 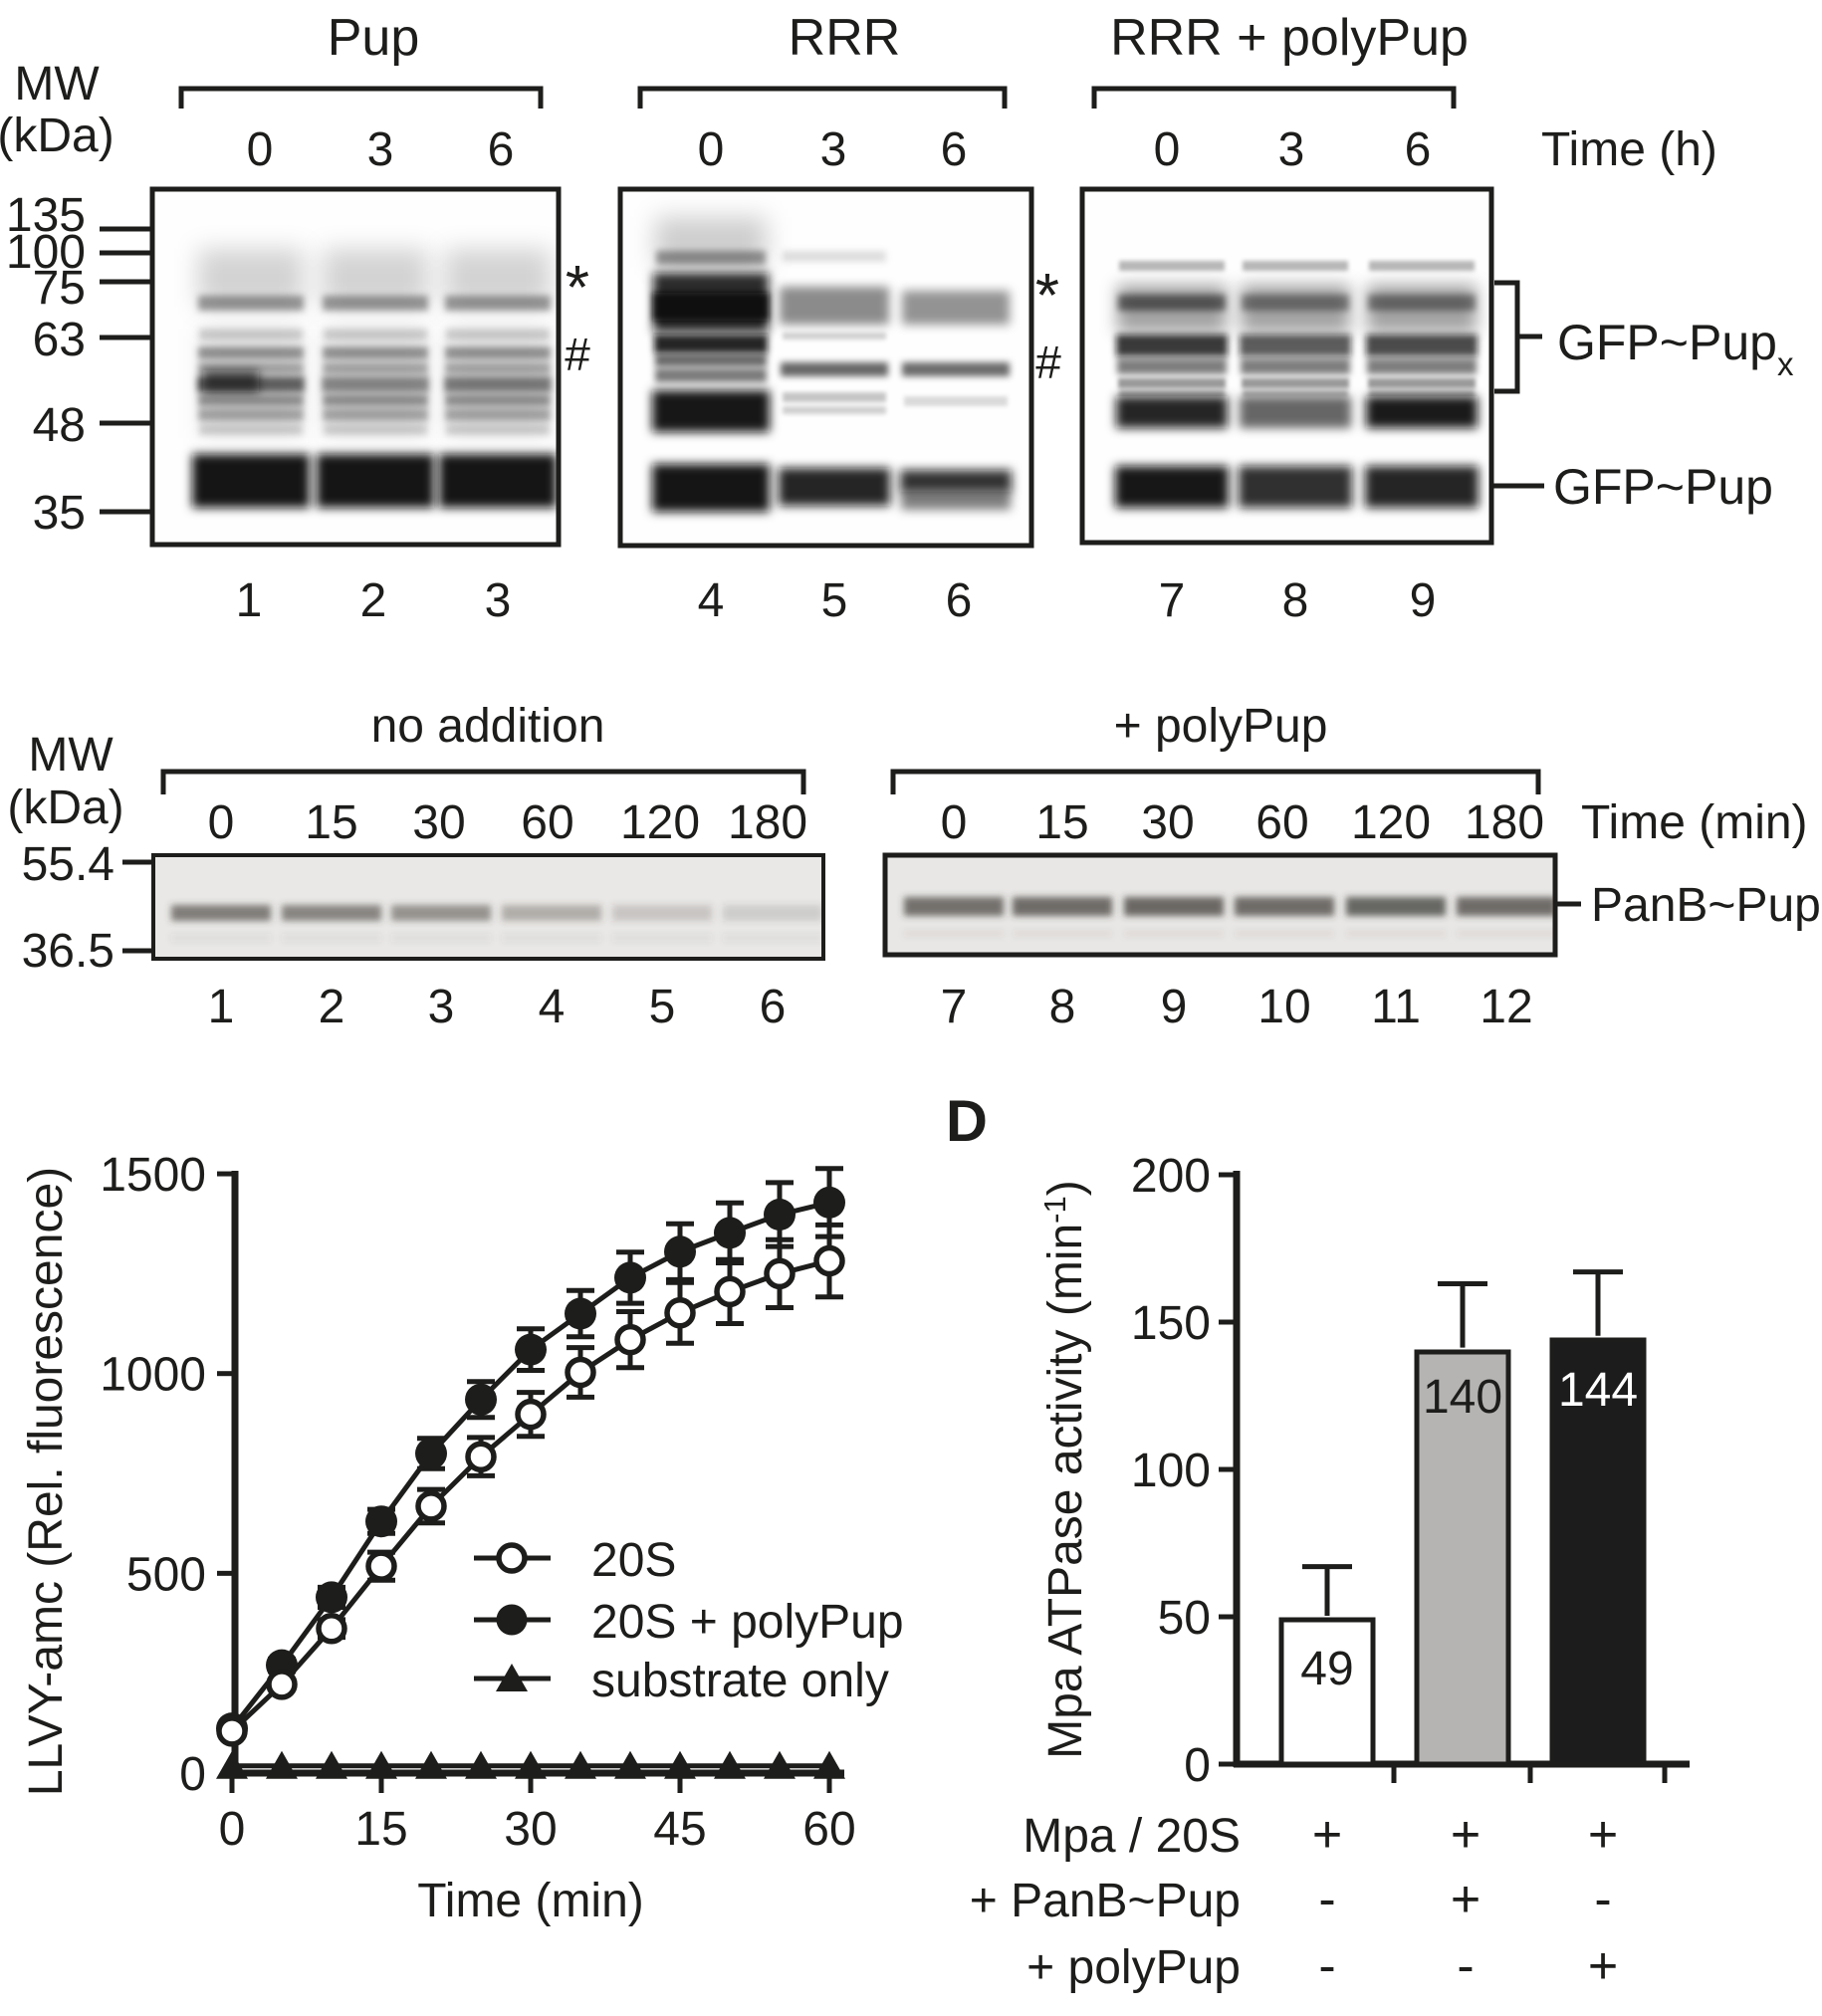 I want to click on svg-text: 20S + polyPup, so click(x=747, y=1622).